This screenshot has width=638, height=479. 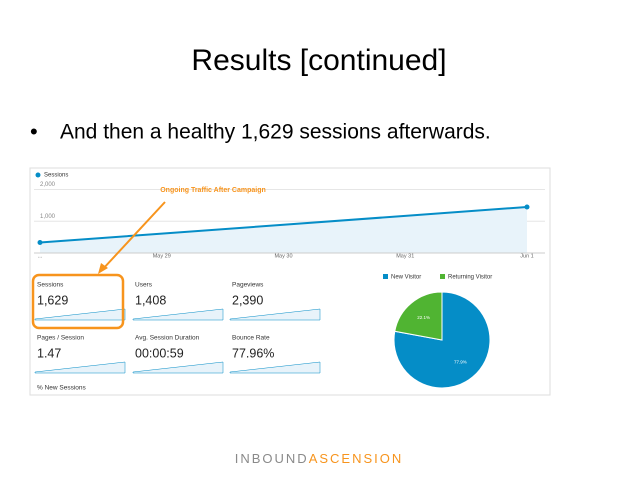 I want to click on legend-label: New Visitor, so click(x=406, y=278).